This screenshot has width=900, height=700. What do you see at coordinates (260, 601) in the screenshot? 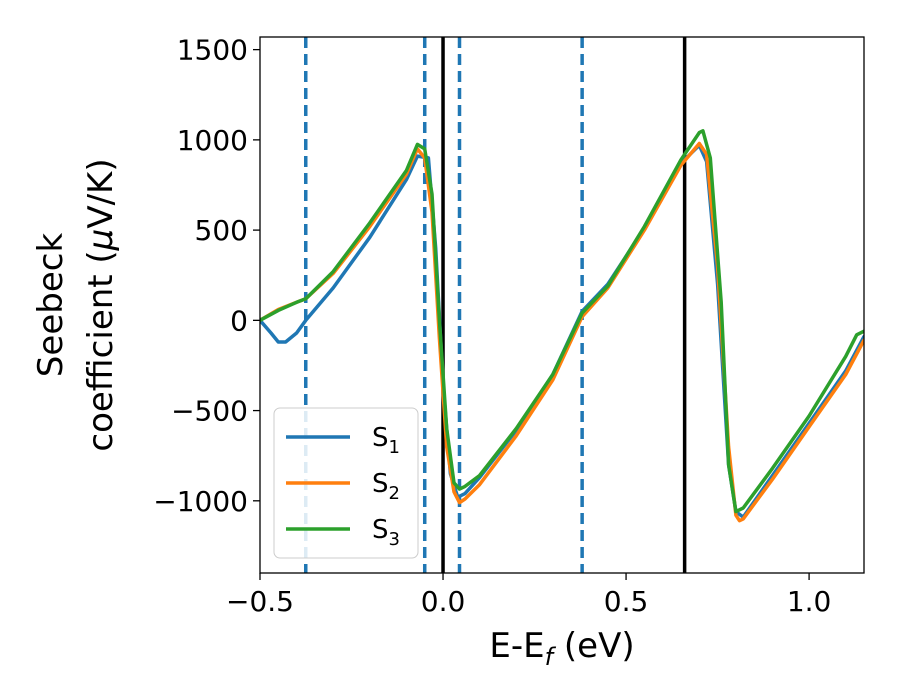
I see `x-tick-label: −0.5` at bounding box center [260, 601].